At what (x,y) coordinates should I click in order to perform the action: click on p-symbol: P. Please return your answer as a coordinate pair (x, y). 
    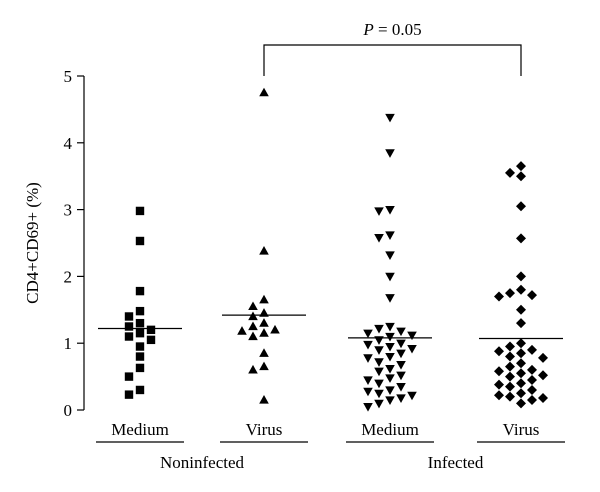
    Looking at the image, I should click on (367, 29).